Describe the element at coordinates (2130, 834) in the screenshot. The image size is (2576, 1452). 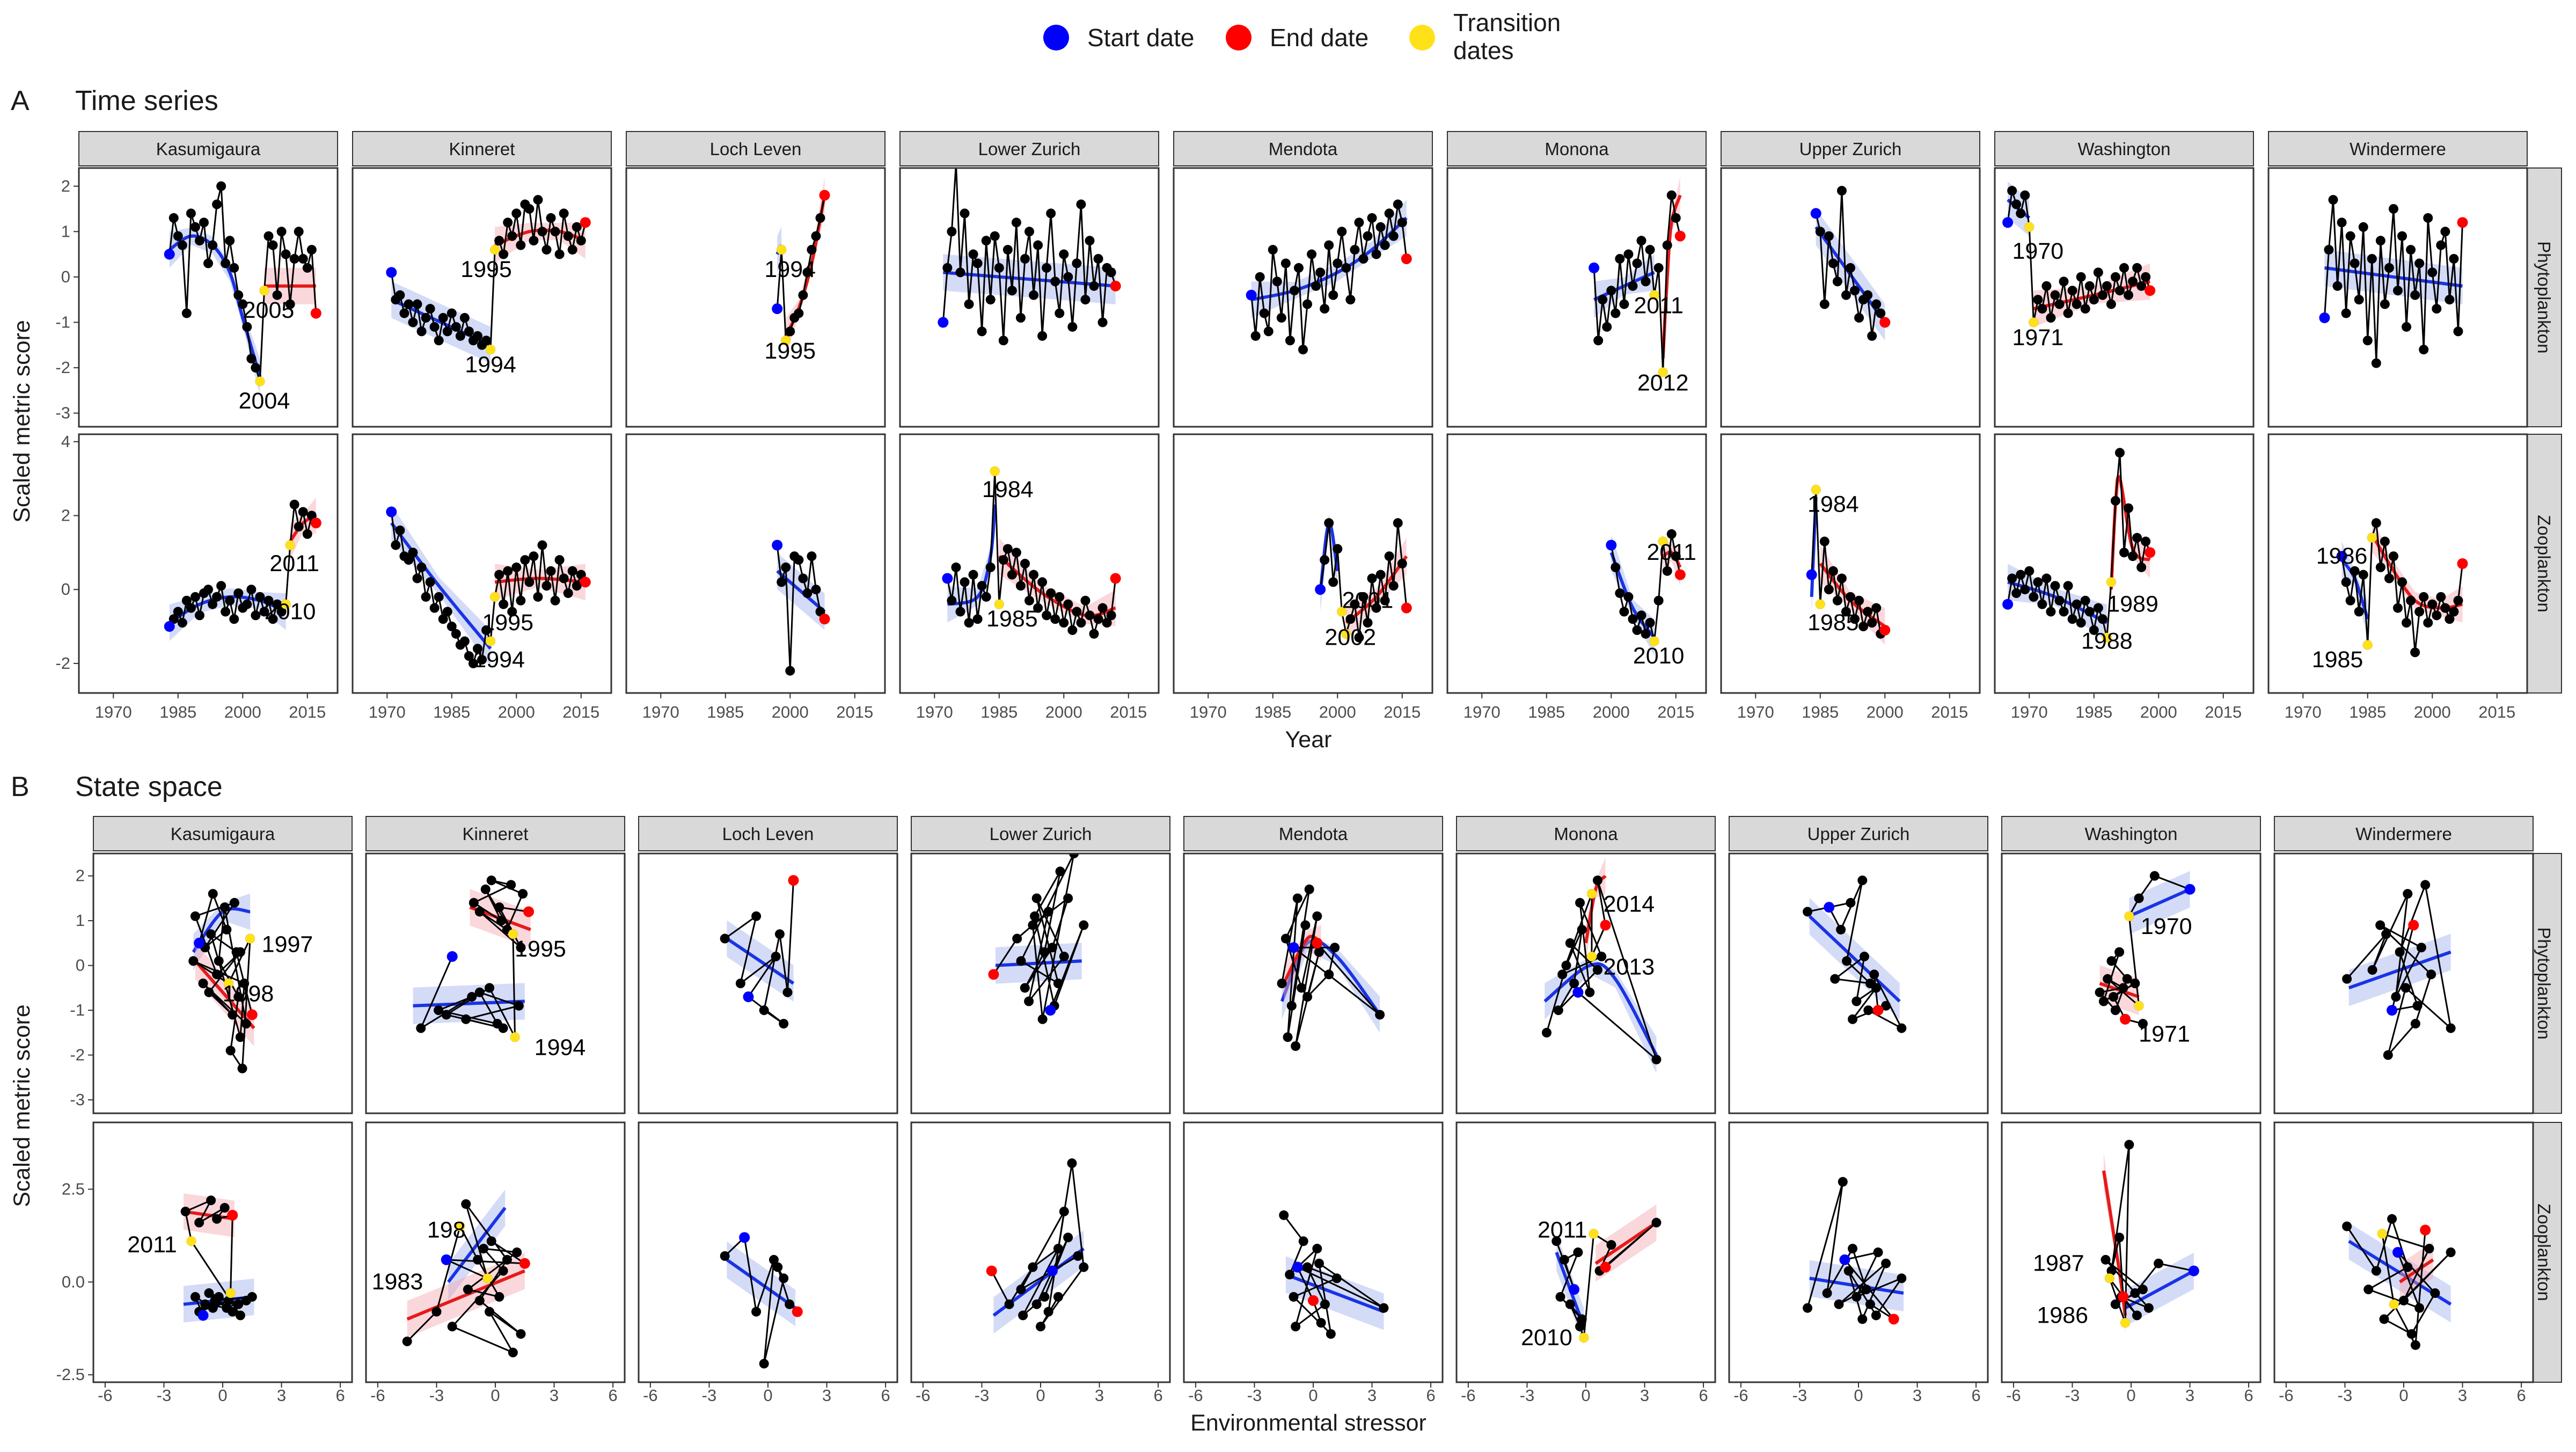
I see `strip-label: Washington` at that location.